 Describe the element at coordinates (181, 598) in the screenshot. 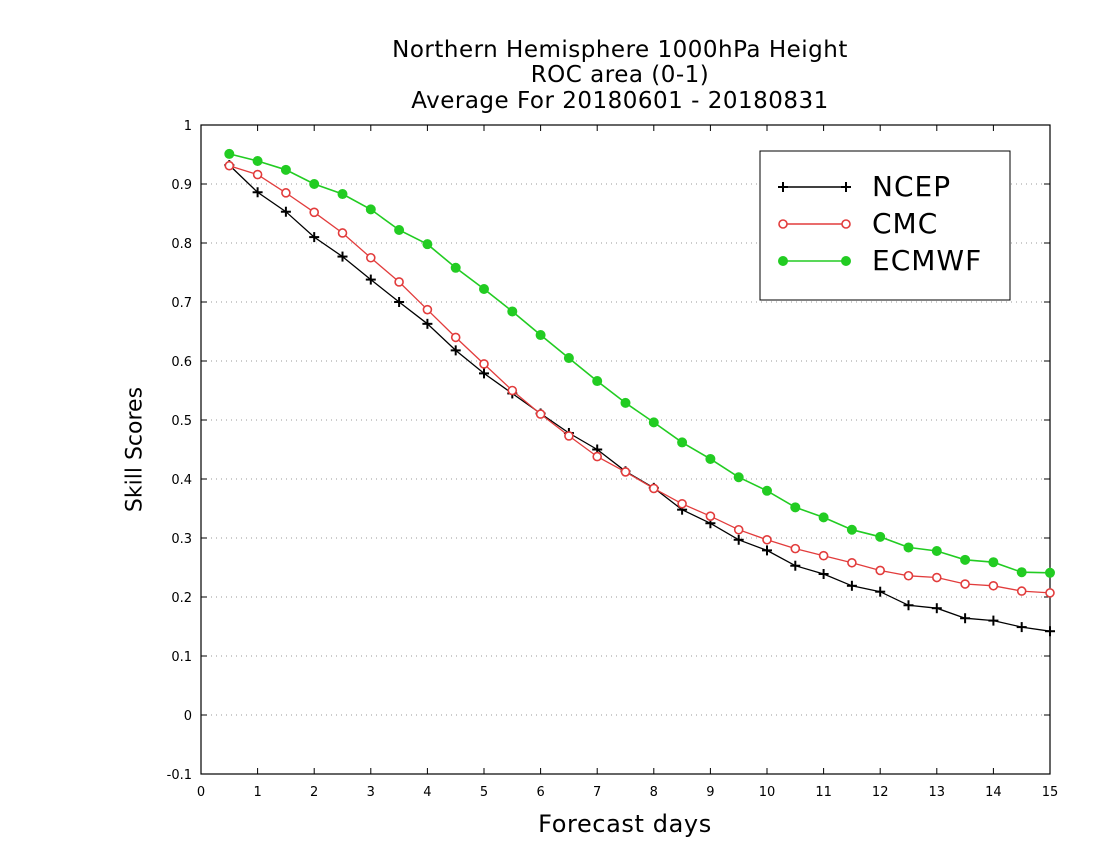

I see `y-tick-label: 0.2` at that location.